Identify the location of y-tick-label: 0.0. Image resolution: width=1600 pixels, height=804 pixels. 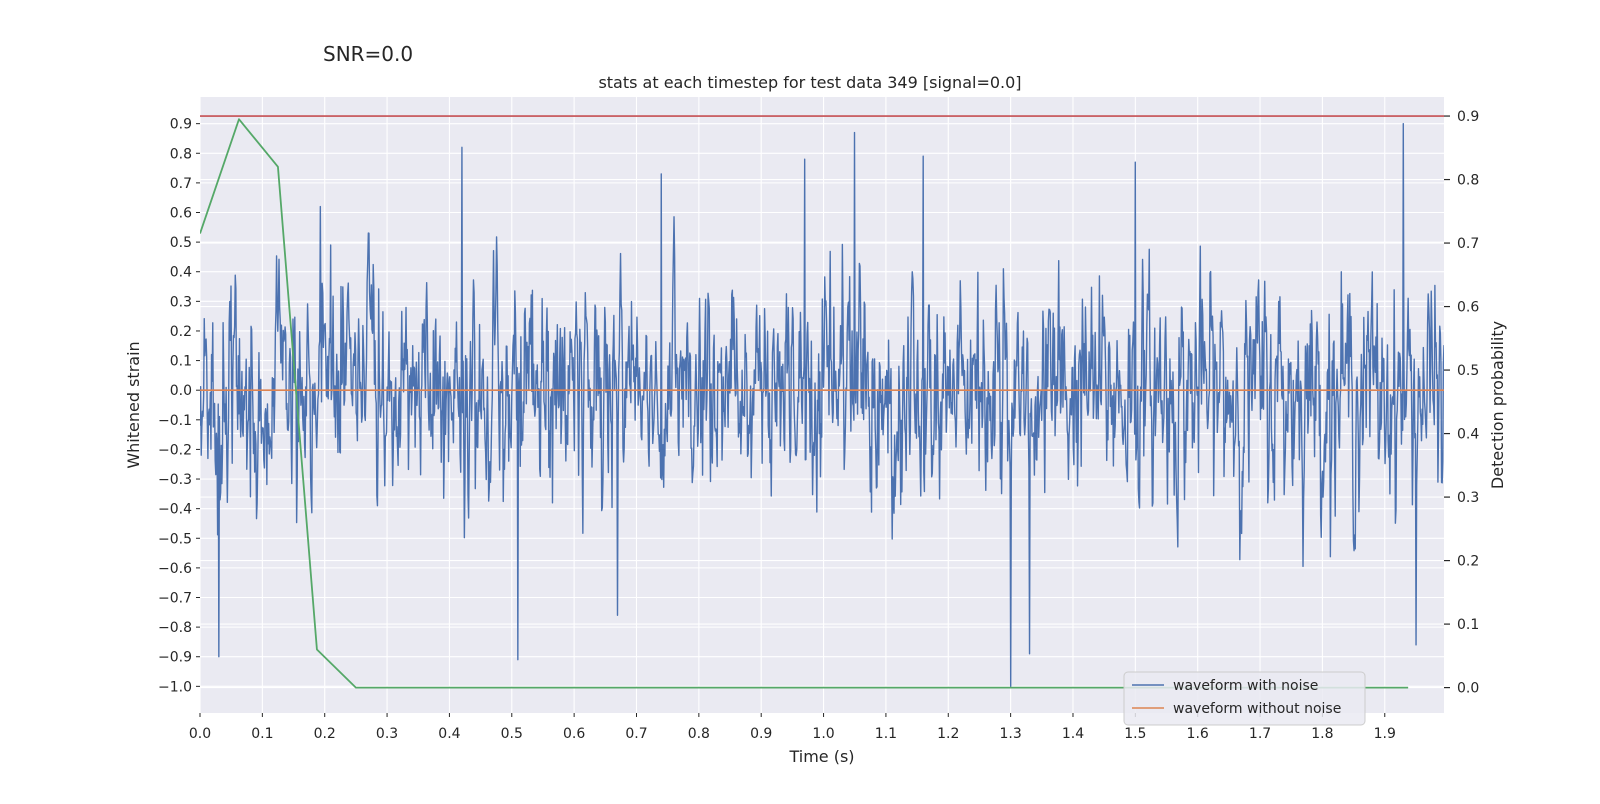
(181, 391).